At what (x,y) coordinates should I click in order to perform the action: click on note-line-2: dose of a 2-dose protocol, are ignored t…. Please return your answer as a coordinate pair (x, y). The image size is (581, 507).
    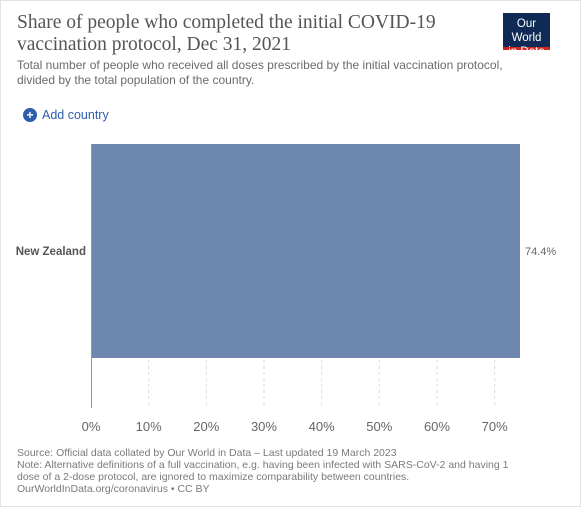
    Looking at the image, I should click on (213, 477).